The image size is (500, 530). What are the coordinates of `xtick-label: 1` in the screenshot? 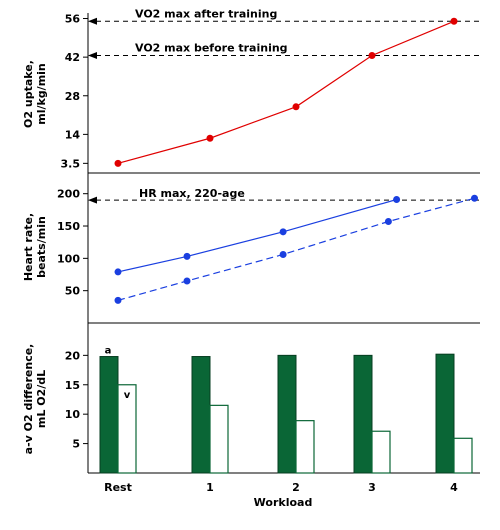 It's located at (210, 487).